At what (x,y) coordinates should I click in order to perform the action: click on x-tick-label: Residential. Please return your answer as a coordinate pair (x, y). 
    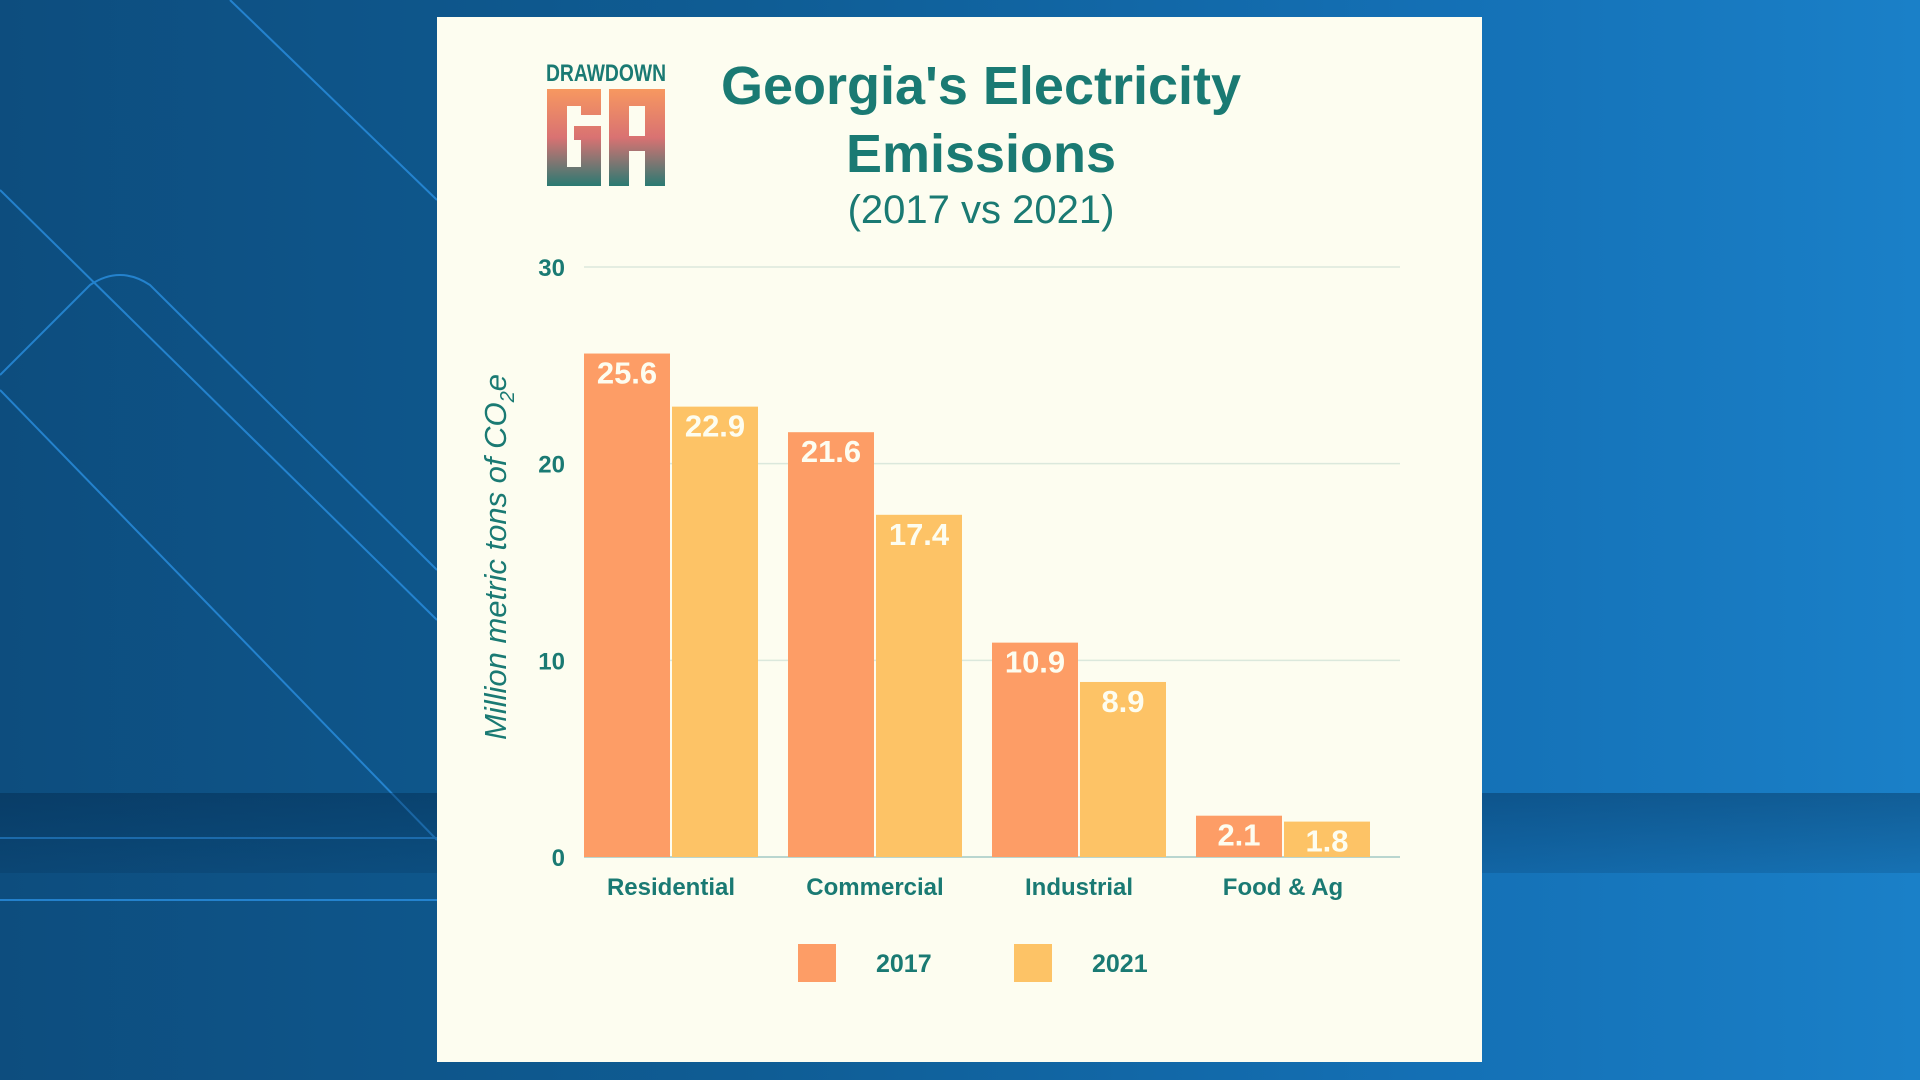
    Looking at the image, I should click on (671, 887).